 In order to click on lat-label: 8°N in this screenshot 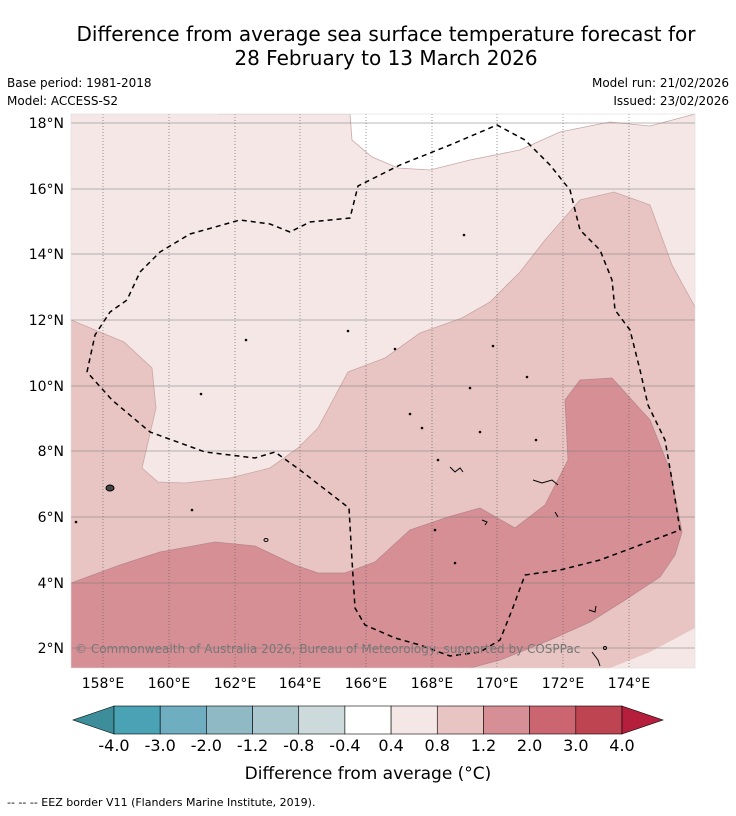, I will do `click(51, 452)`.